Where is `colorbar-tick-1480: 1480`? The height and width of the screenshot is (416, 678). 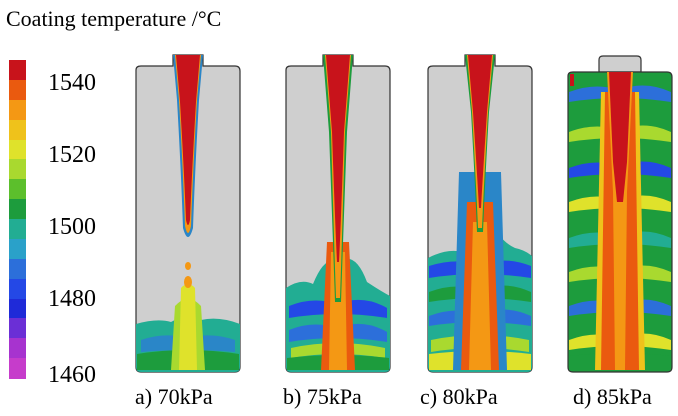 colorbar-tick-1480: 1480 is located at coordinates (72, 299).